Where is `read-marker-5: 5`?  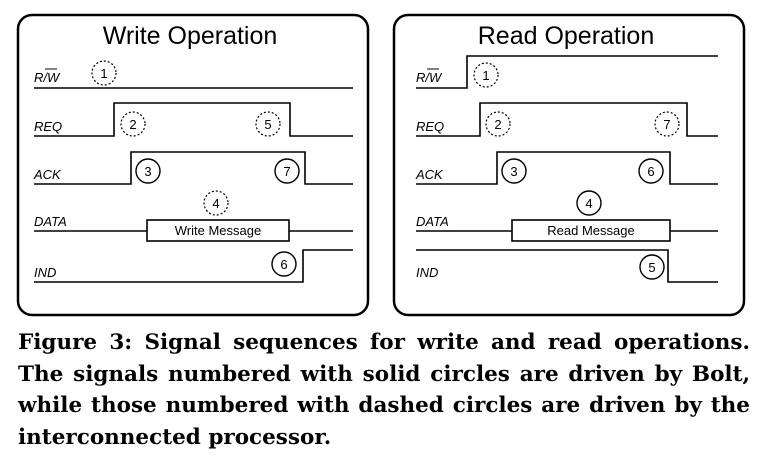
read-marker-5: 5 is located at coordinates (652, 267).